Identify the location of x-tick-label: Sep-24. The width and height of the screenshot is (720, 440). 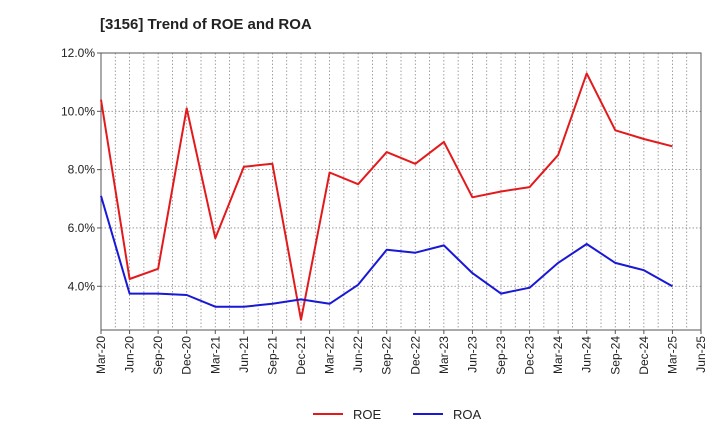
(615, 355).